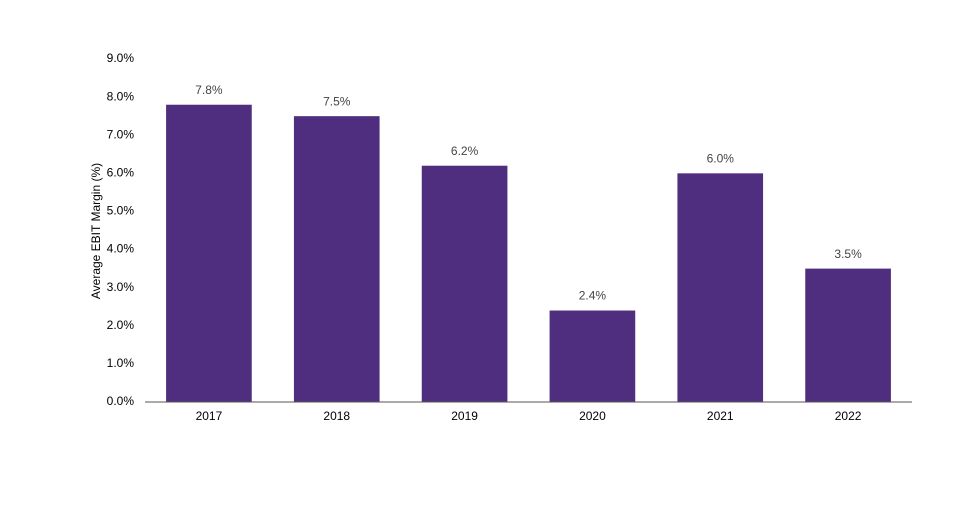  What do you see at coordinates (121, 134) in the screenshot?
I see `y-tick-label: 7.0%` at bounding box center [121, 134].